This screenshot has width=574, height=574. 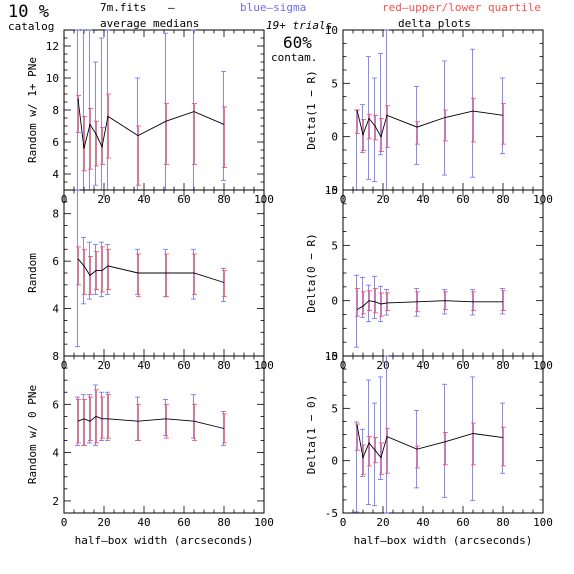 What do you see at coordinates (461, 7) in the screenshot?
I see `quartile-legend: red–upper/lower quartile` at bounding box center [461, 7].